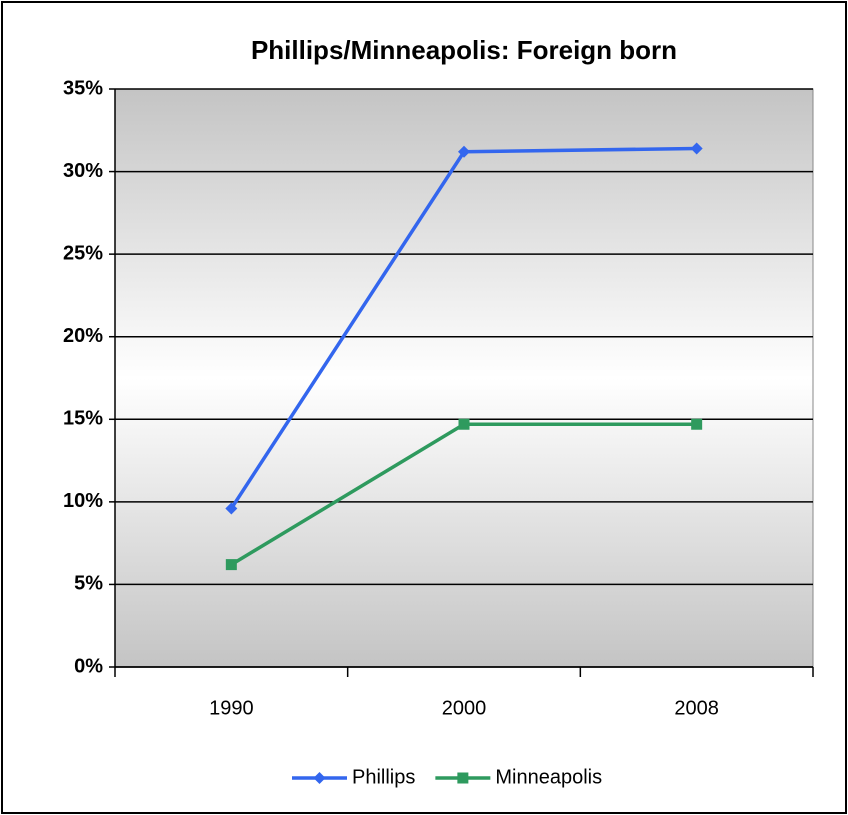 Image resolution: width=848 pixels, height=815 pixels. What do you see at coordinates (83, 336) in the screenshot?
I see `y-tick-label: 20%` at bounding box center [83, 336].